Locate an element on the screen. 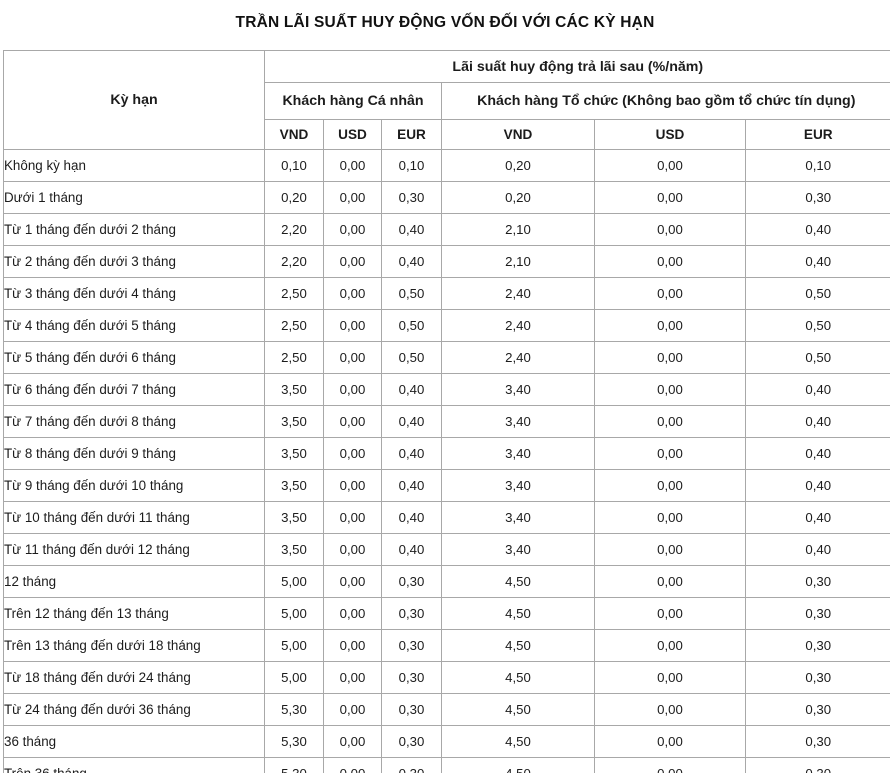 The image size is (890, 773). cell-term: Trên 12 tháng đến 13 tháng is located at coordinates (134, 613).